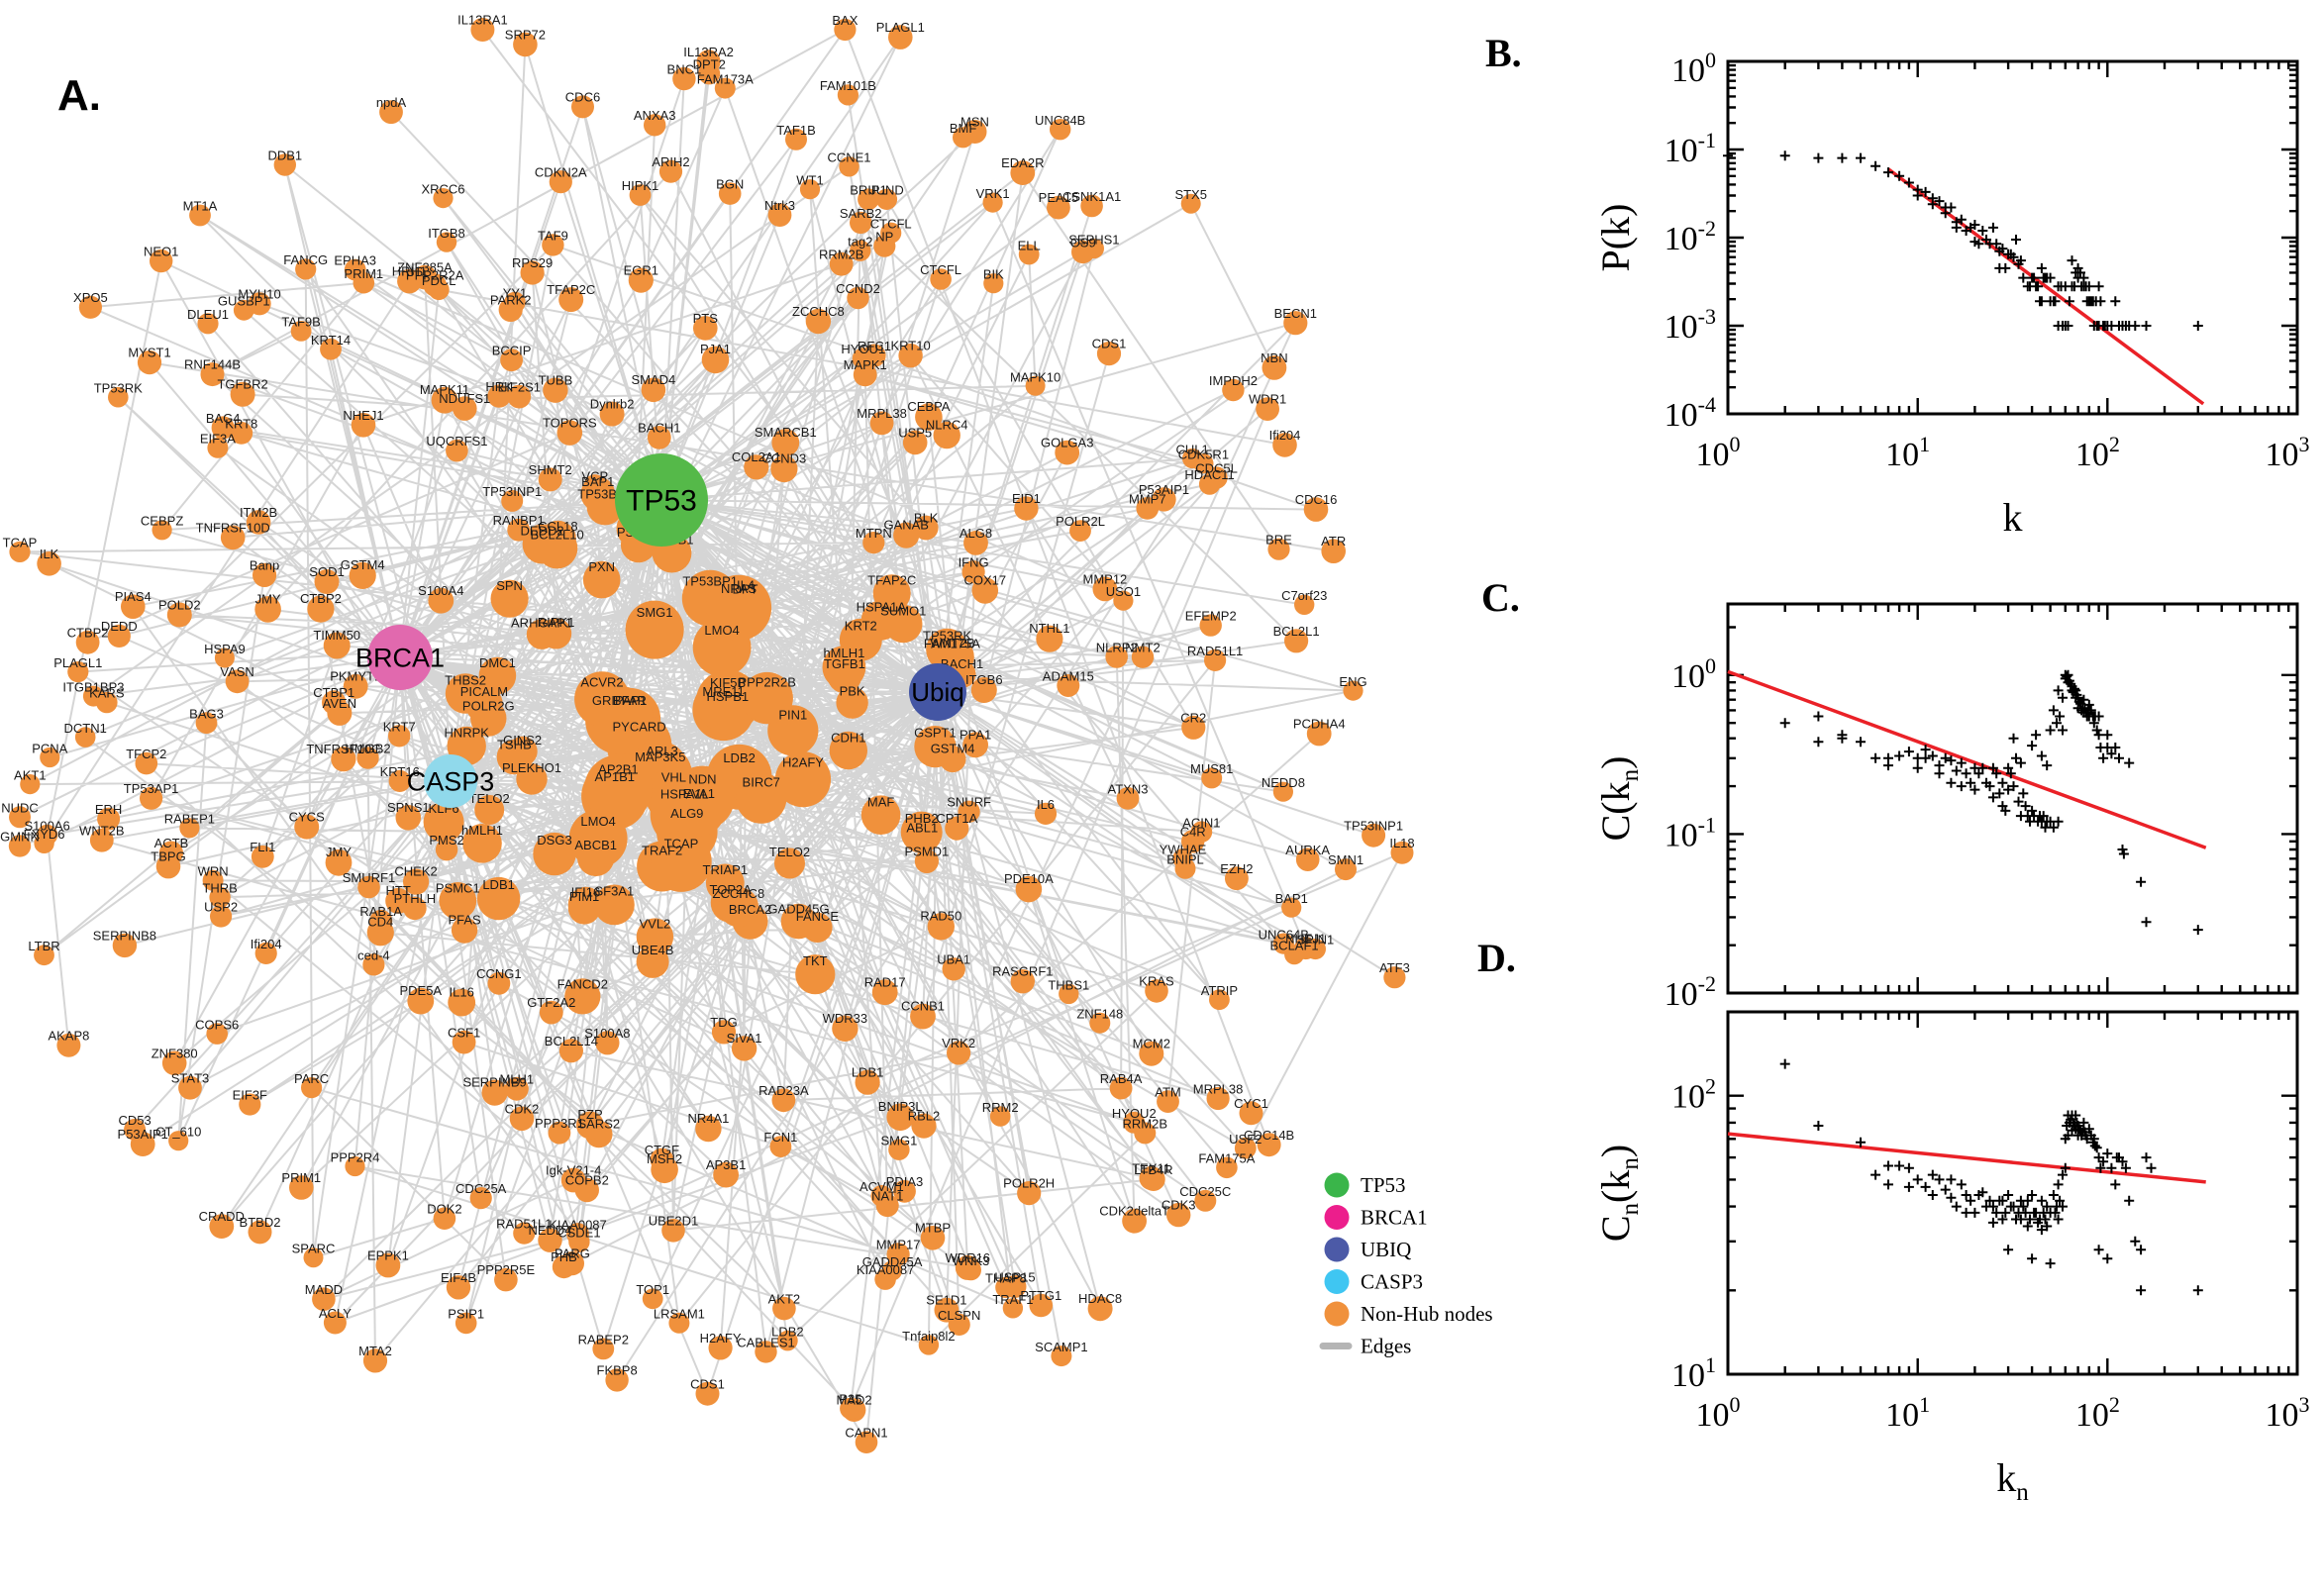 Image resolution: width=2323 pixels, height=1596 pixels. I want to click on network-node-label: npdA, so click(392, 102).